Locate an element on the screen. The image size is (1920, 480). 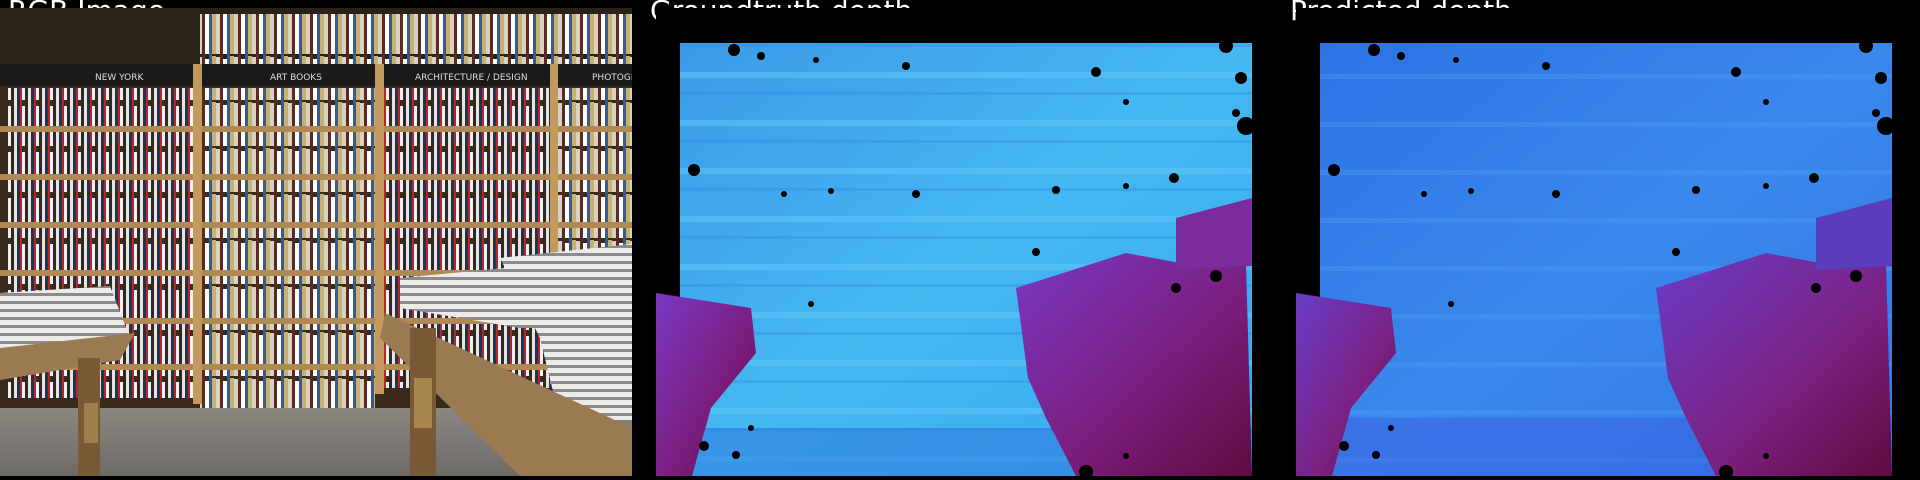
sign-photography: PHOTOGR is located at coordinates (612, 78).